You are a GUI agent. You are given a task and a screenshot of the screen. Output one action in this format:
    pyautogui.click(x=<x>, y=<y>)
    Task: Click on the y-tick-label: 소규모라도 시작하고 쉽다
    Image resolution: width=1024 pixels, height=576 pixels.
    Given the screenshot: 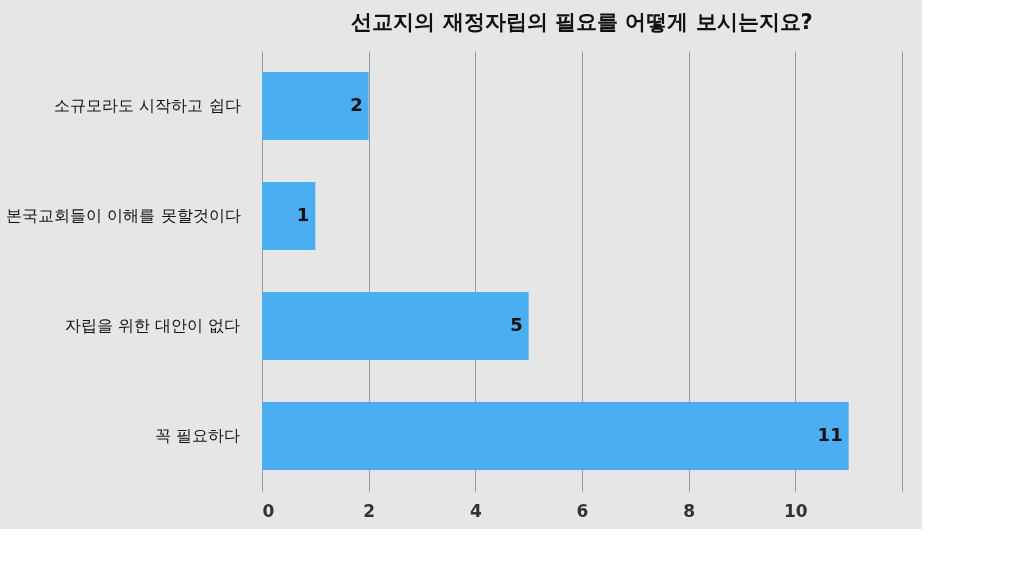 What is the action you would take?
    pyautogui.click(x=147, y=105)
    